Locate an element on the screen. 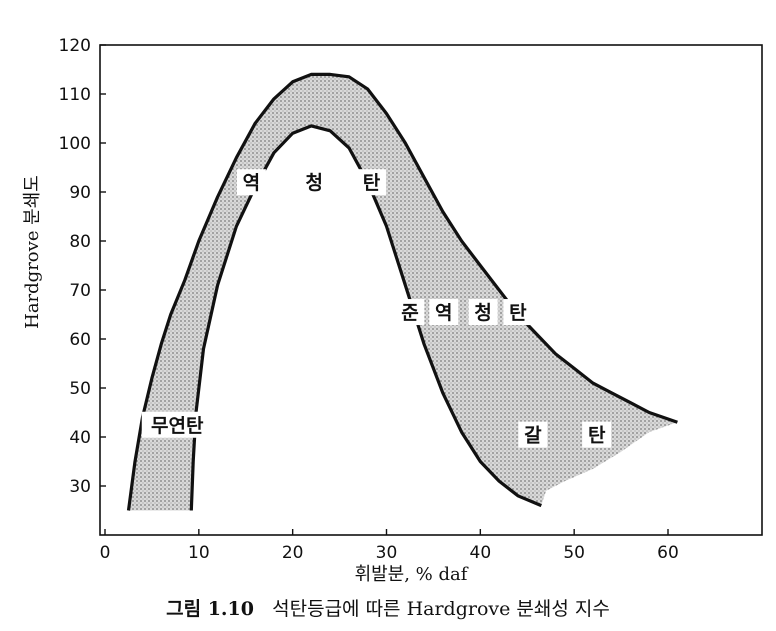  figure-caption: 그림 1.10 석탄등급에 따른 Hardgrove 분쇄성 지수 is located at coordinates (388, 607).